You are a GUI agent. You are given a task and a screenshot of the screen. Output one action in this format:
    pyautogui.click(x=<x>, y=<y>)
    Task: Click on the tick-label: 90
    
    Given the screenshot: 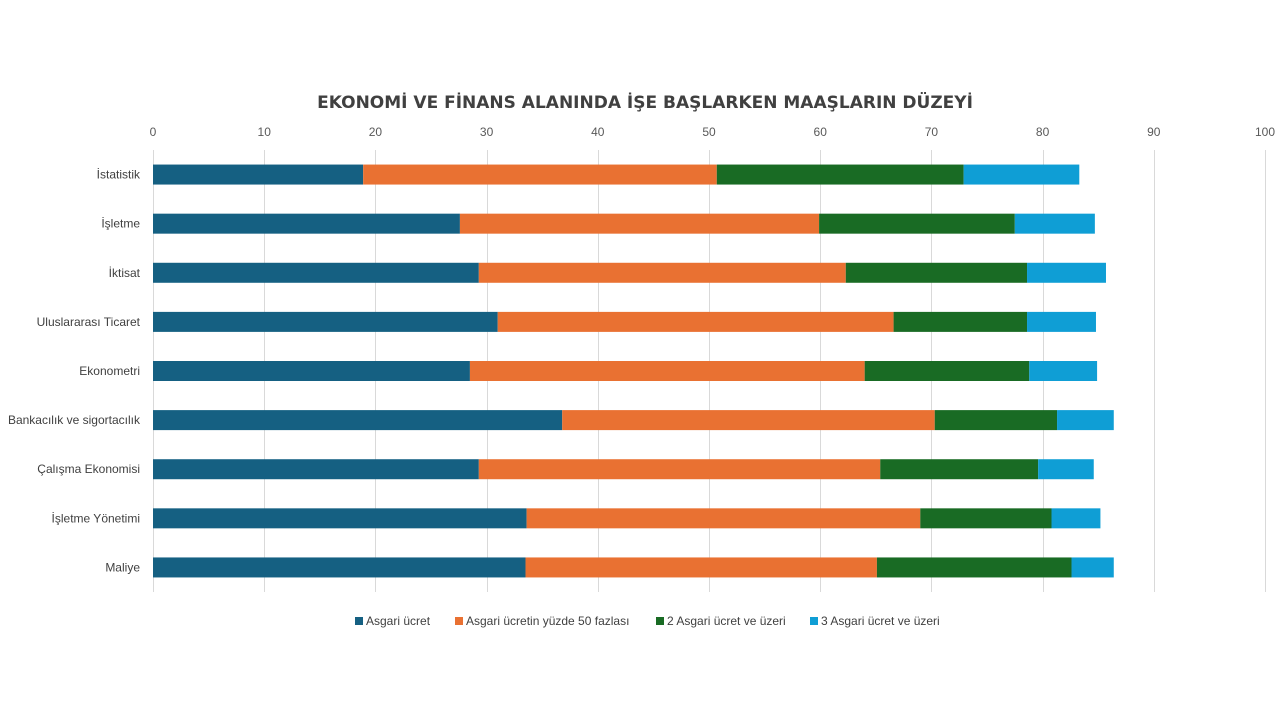 What is the action you would take?
    pyautogui.click(x=1154, y=132)
    